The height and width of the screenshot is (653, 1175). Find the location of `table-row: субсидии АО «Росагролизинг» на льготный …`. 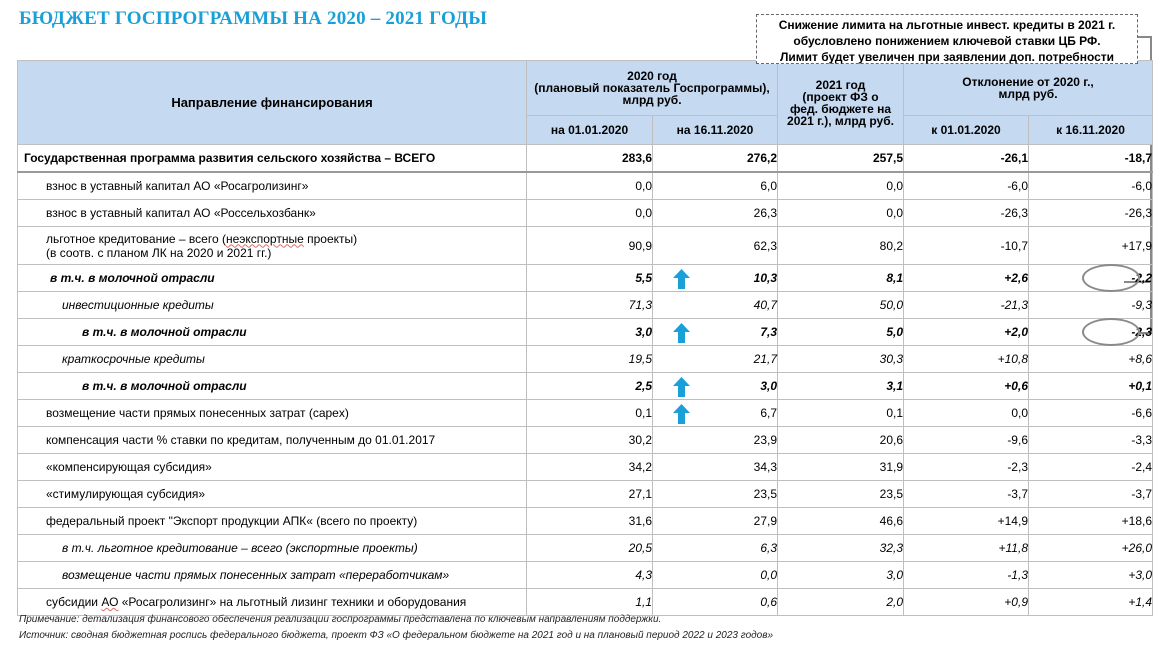

table-row: субсидии АО «Росагролизинг» на льготный … is located at coordinates (585, 602).